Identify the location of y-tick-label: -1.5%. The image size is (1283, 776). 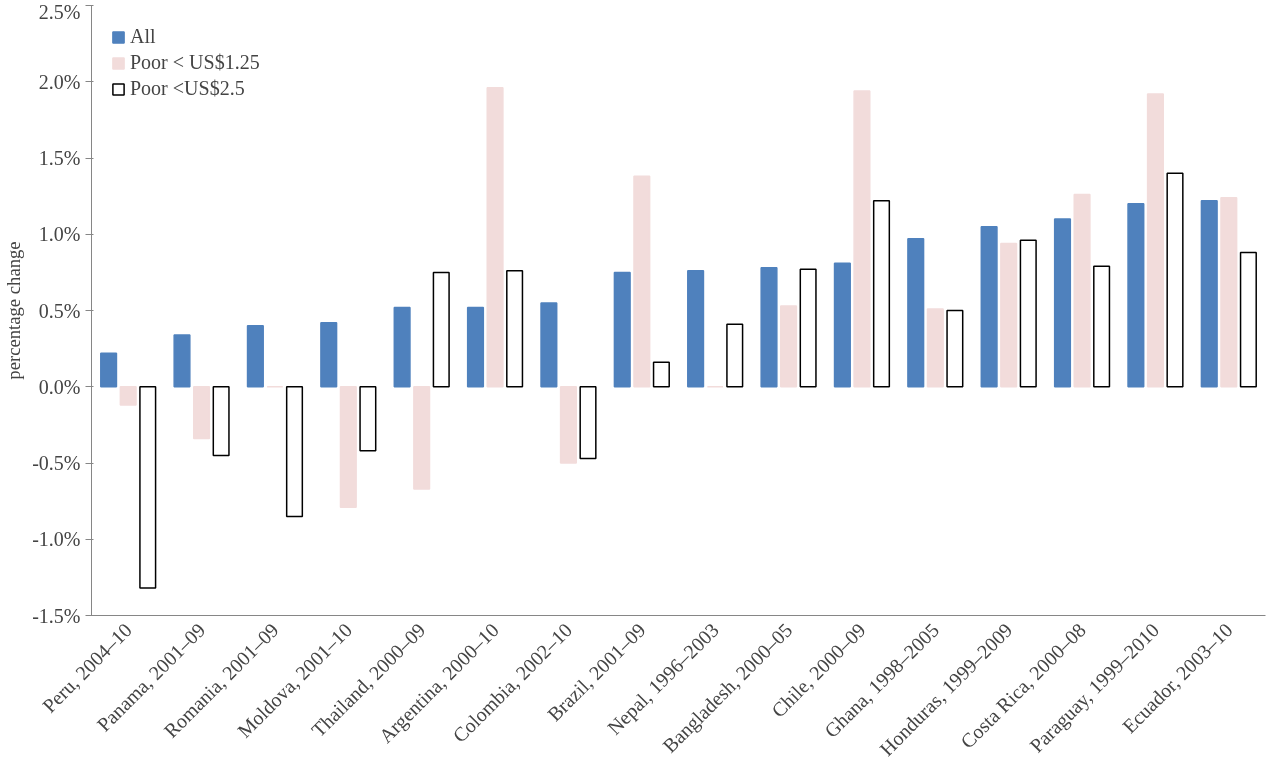
(56, 615).